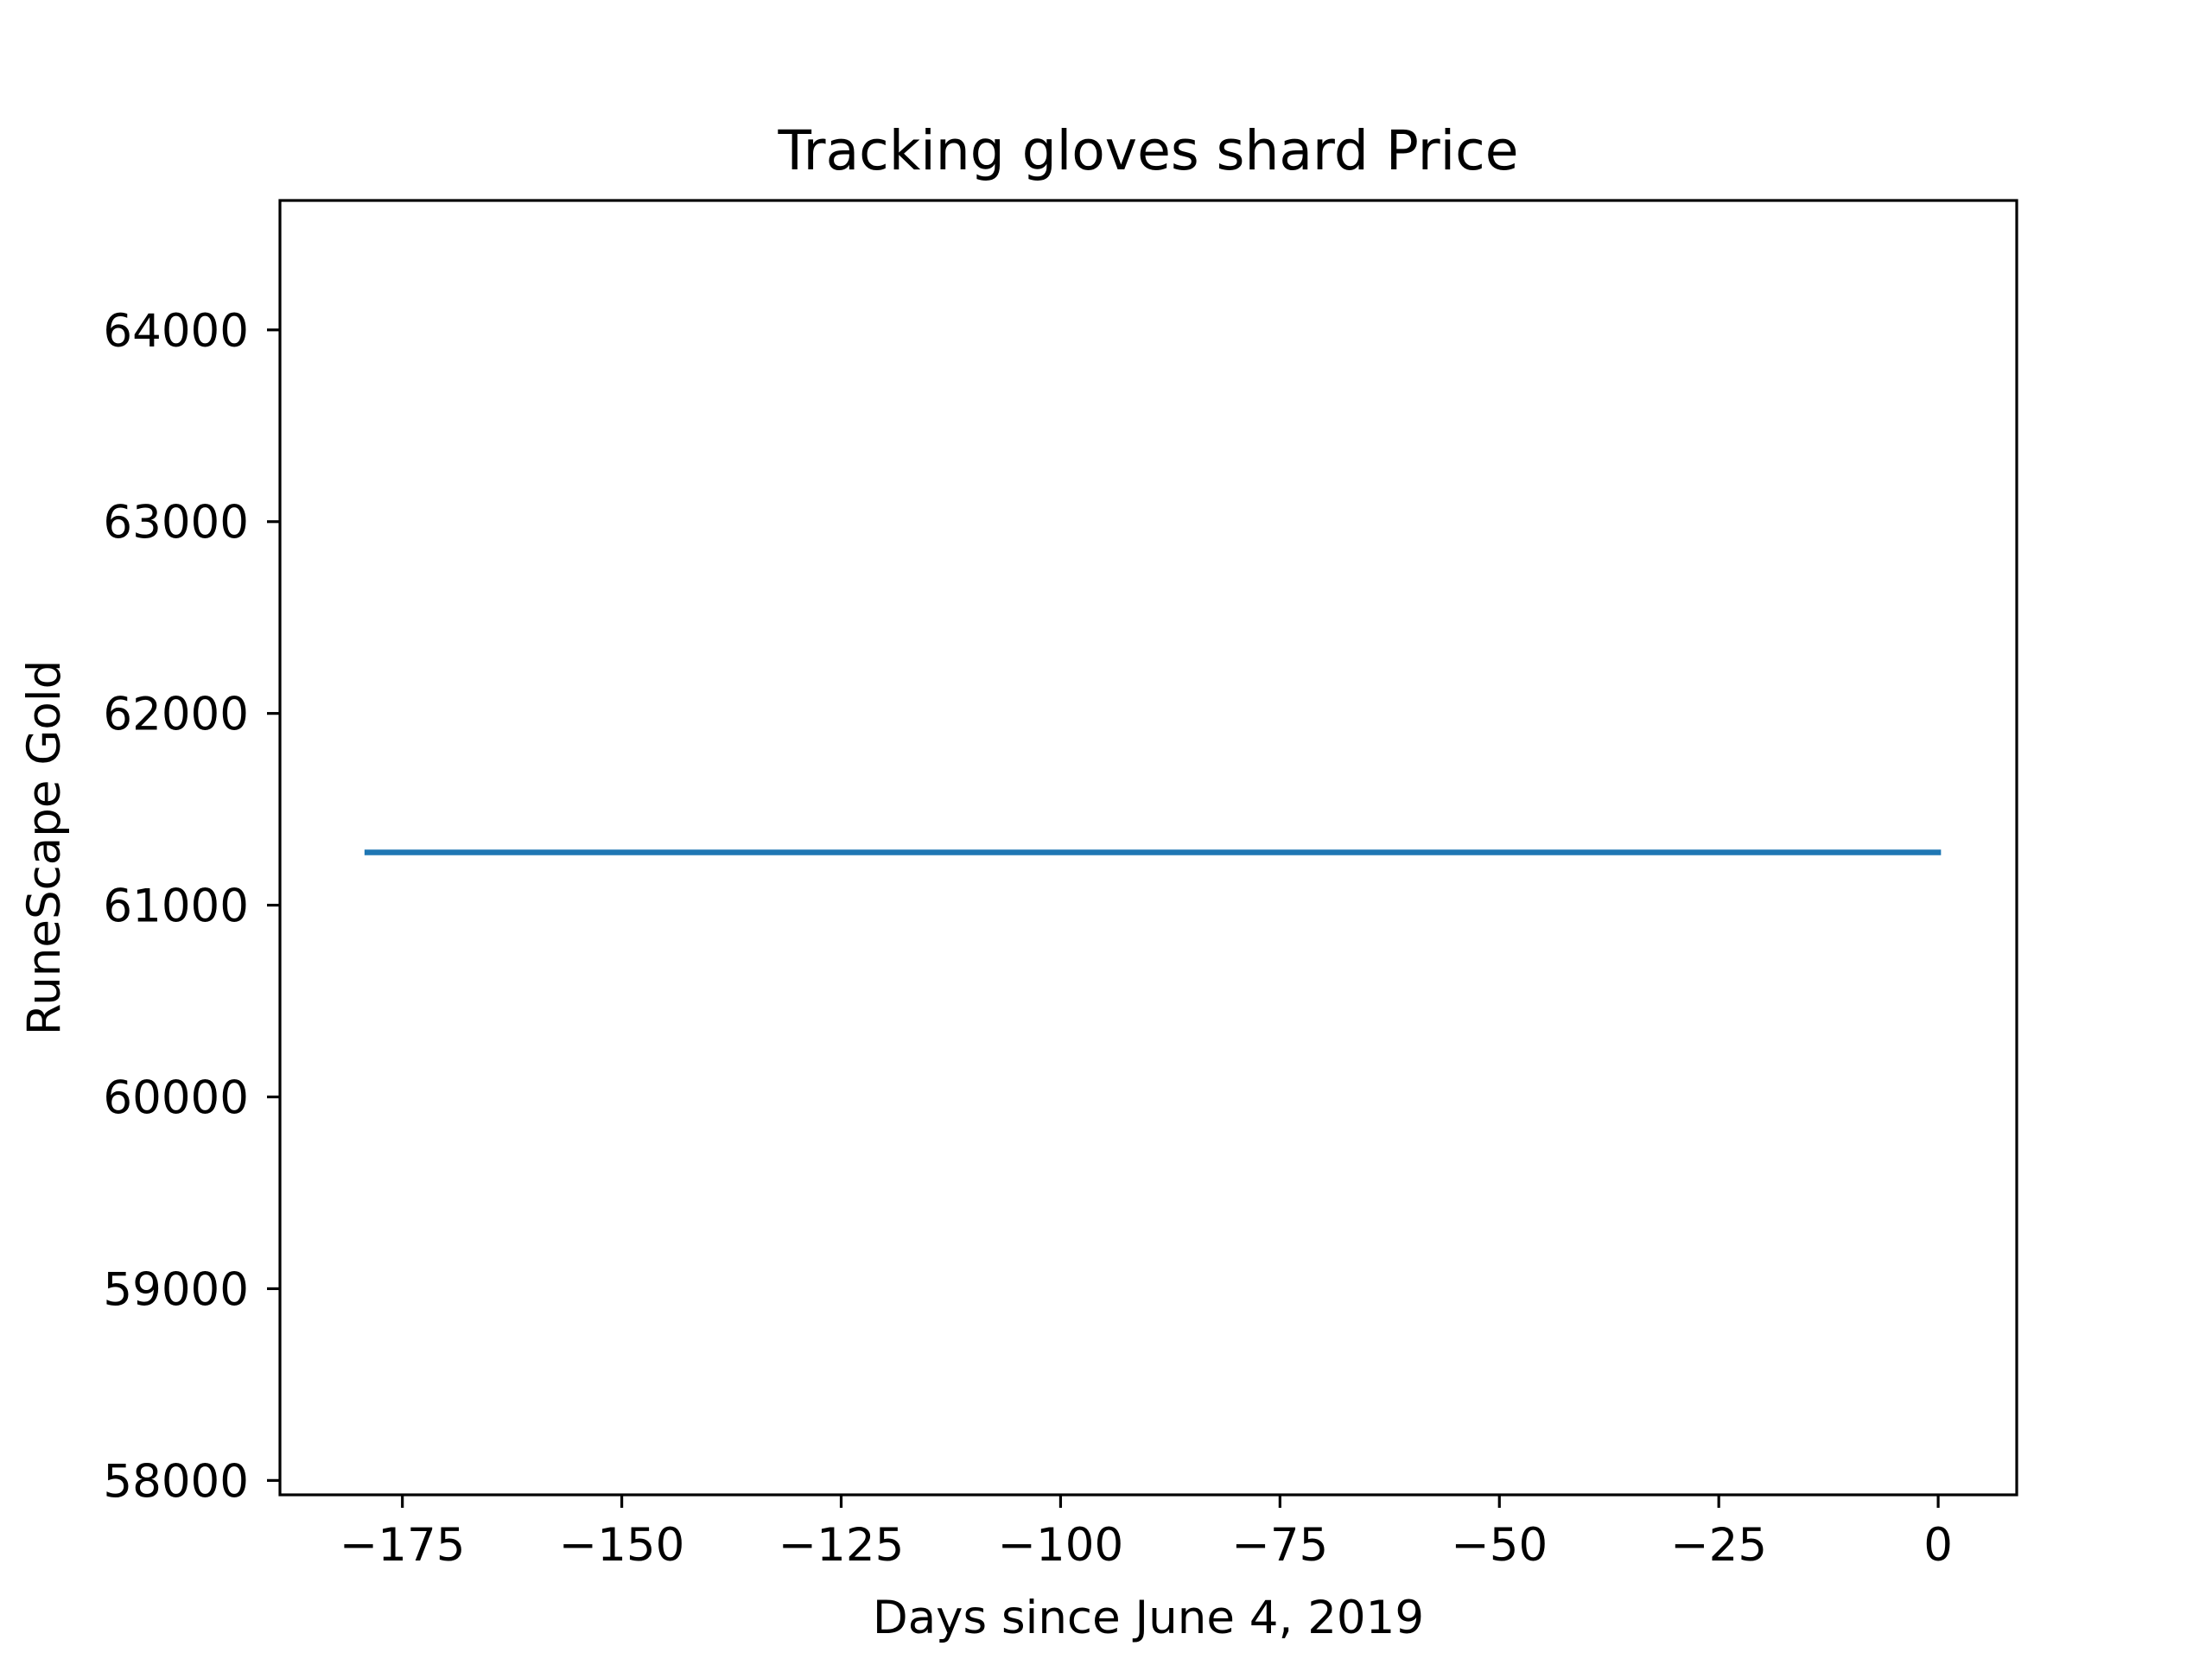 The width and height of the screenshot is (2212, 1659). What do you see at coordinates (176, 906) in the screenshot?
I see `y-tick-label: 61000` at bounding box center [176, 906].